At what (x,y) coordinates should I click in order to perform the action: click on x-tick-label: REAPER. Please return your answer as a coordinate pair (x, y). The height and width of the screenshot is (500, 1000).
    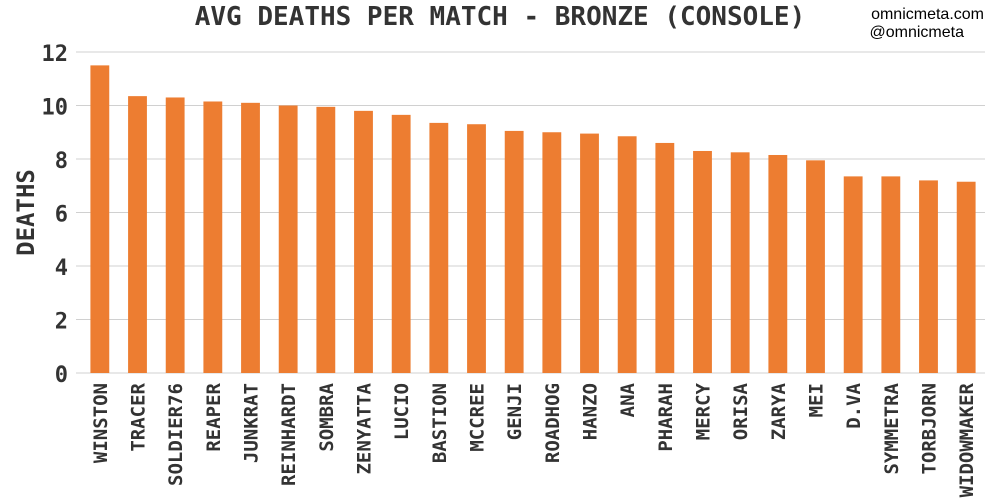
    Looking at the image, I should click on (214, 416).